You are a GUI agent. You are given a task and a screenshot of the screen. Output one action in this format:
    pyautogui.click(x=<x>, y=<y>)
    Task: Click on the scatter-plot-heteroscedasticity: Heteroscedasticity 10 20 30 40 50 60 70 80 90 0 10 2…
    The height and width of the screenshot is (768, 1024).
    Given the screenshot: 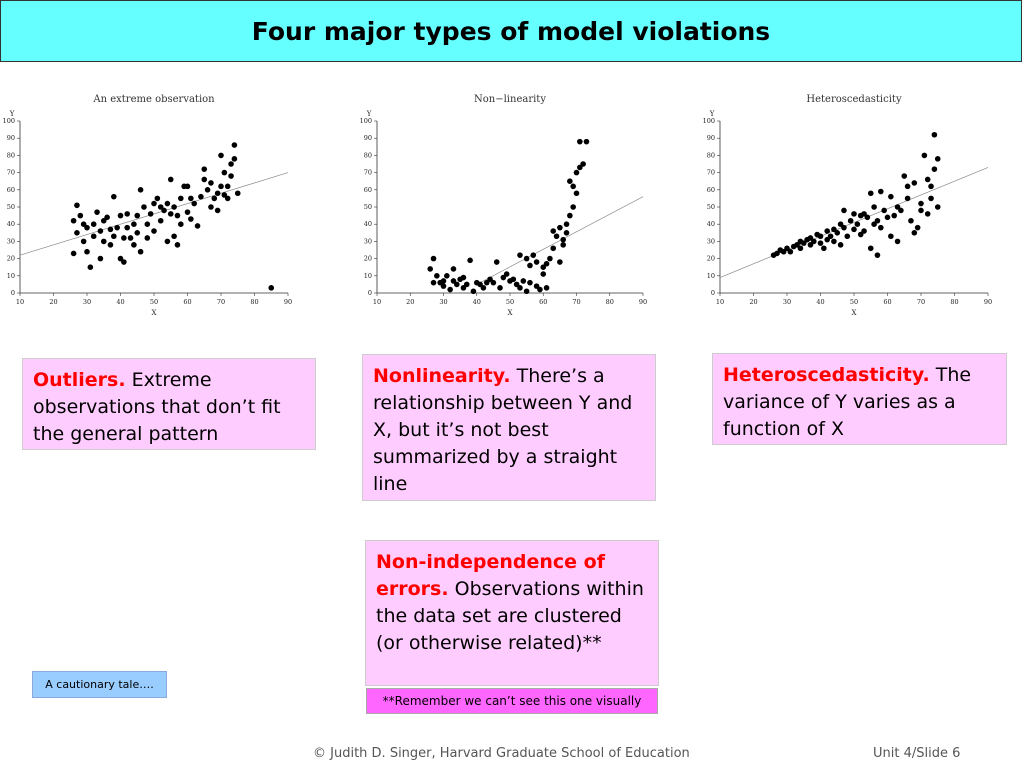 What is the action you would take?
    pyautogui.click(x=854, y=207)
    